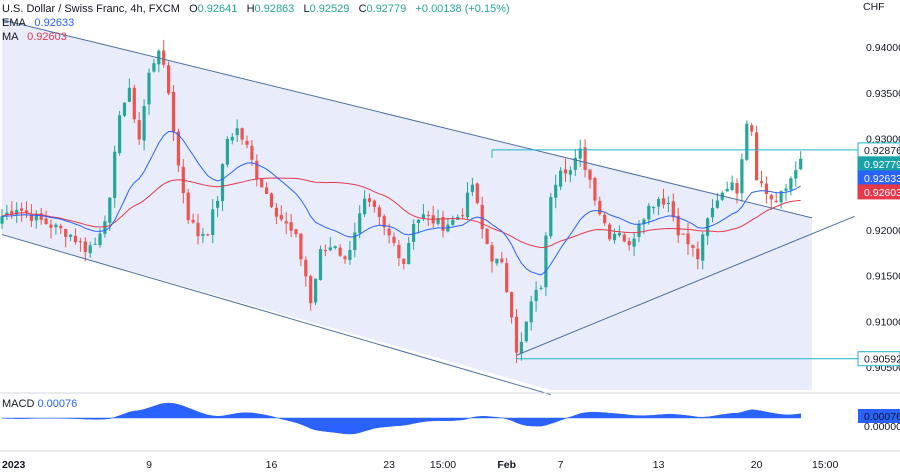 The width and height of the screenshot is (900, 476). What do you see at coordinates (14, 23) in the screenshot?
I see `ema-label: EMA` at bounding box center [14, 23].